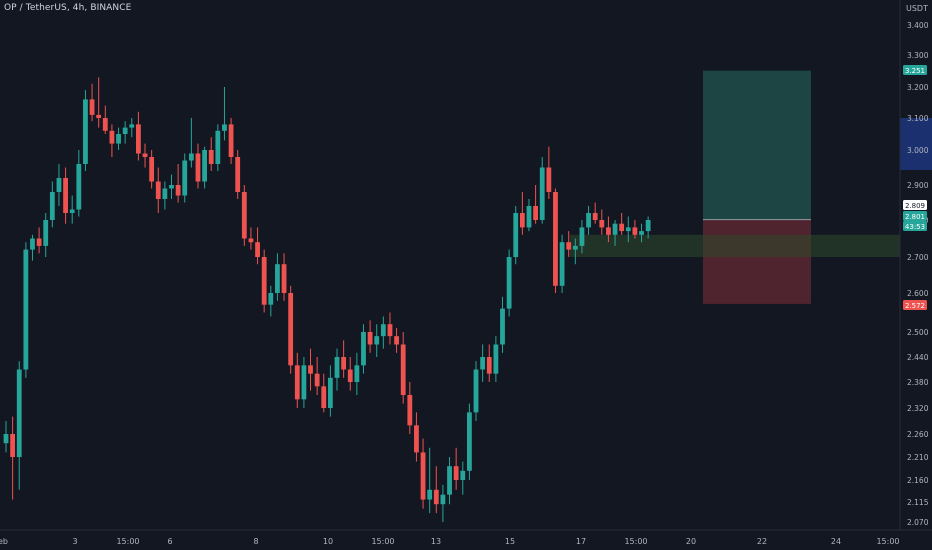  I want to click on time-tick-label: 3, so click(74, 541).